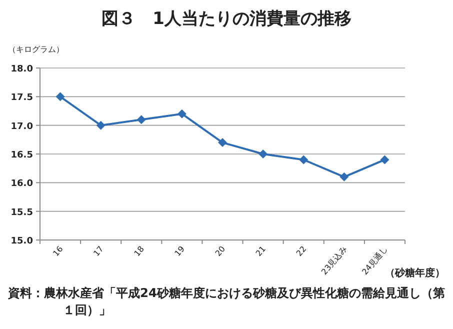 The width and height of the screenshot is (453, 329). What do you see at coordinates (334, 260) in the screenshot?
I see `x-tick-label: 23見込み` at bounding box center [334, 260].